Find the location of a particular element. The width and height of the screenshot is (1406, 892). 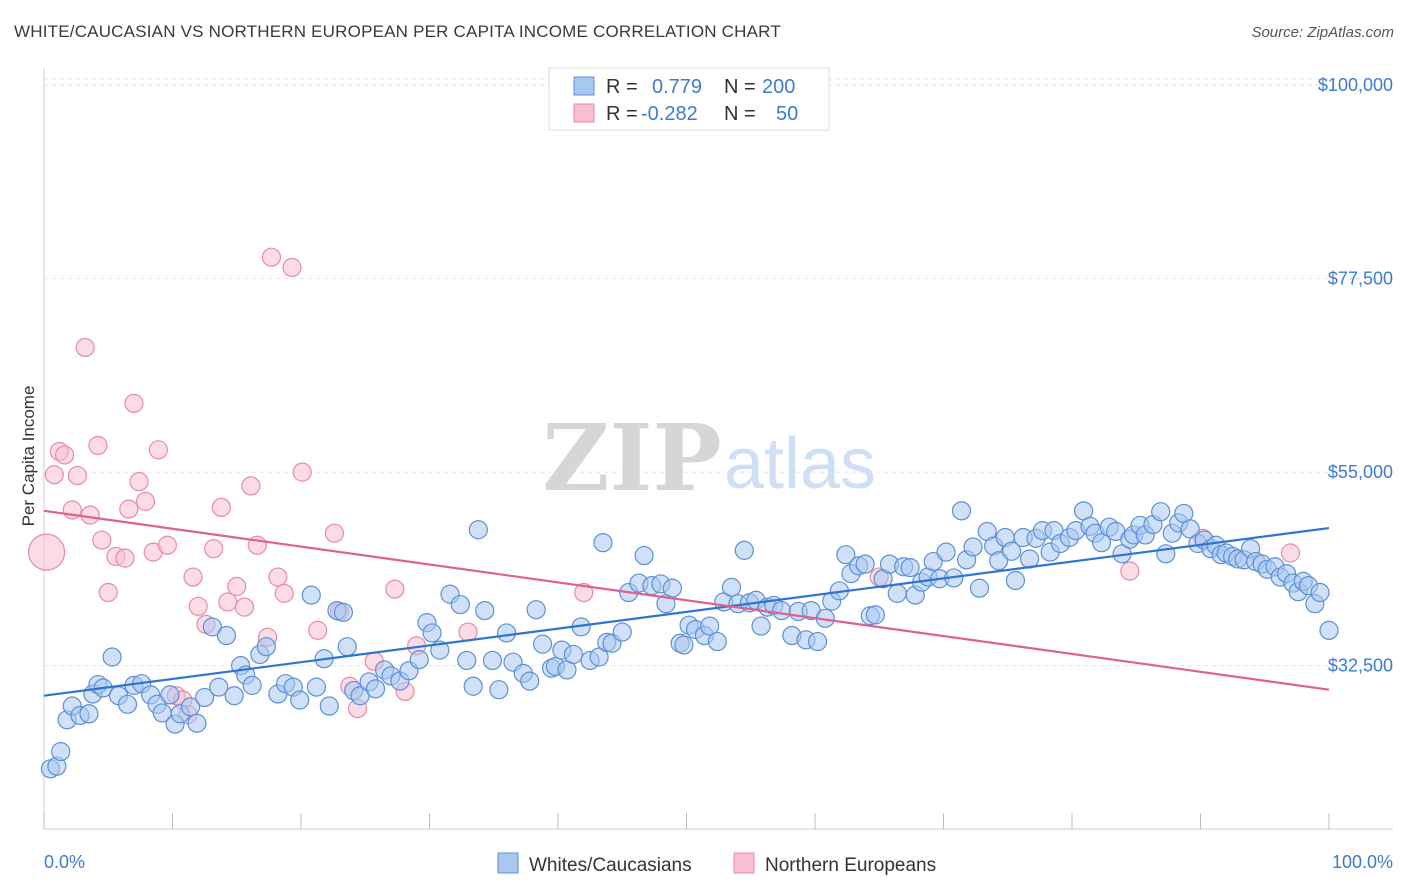

legend-swatch-blue is located at coordinates (584, 86).